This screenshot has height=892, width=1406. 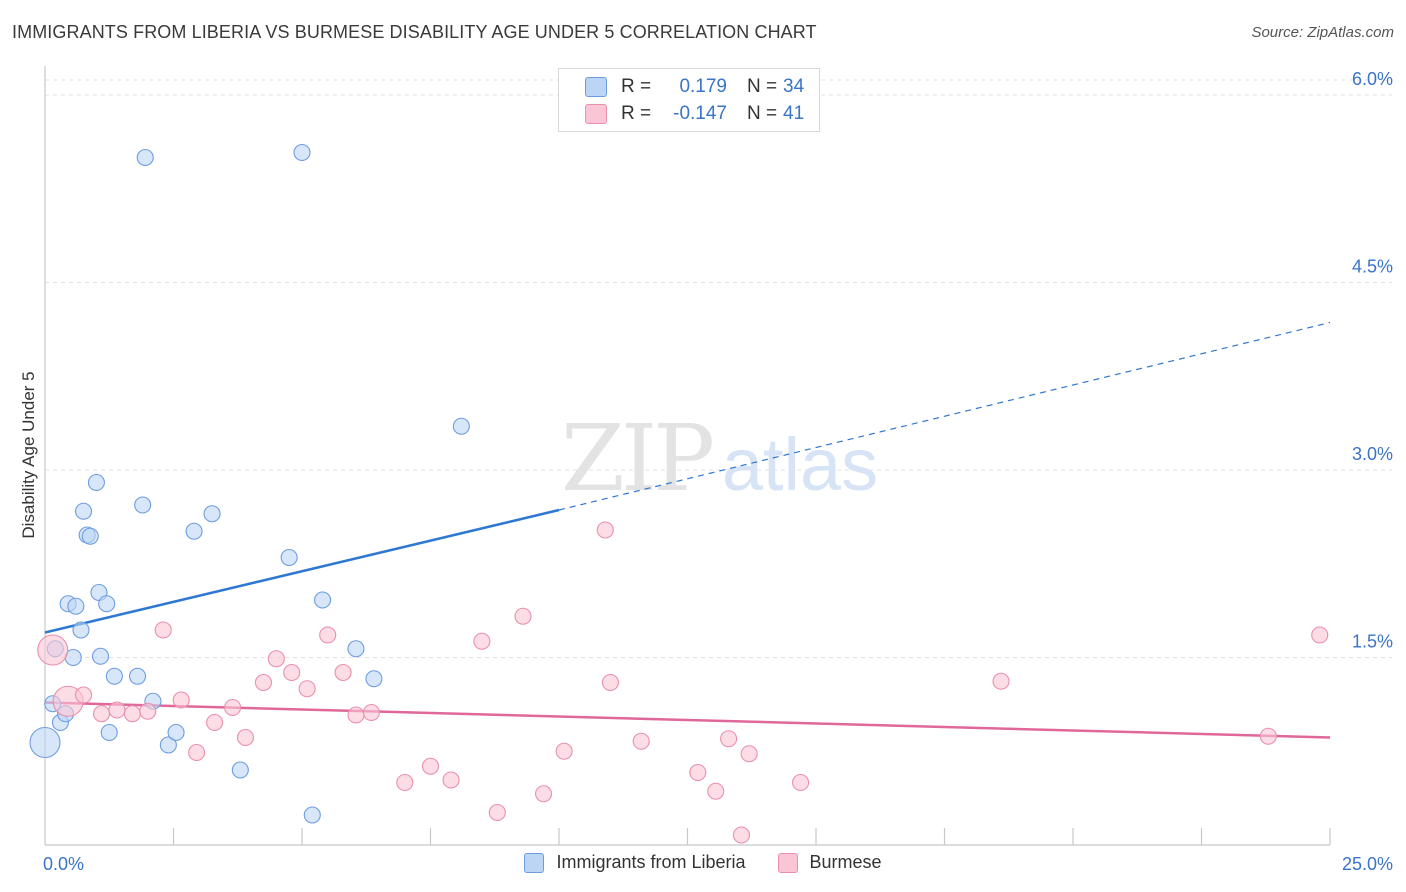 What do you see at coordinates (1367, 864) in the screenshot?
I see `x-tick-label: 25.0%` at bounding box center [1367, 864].